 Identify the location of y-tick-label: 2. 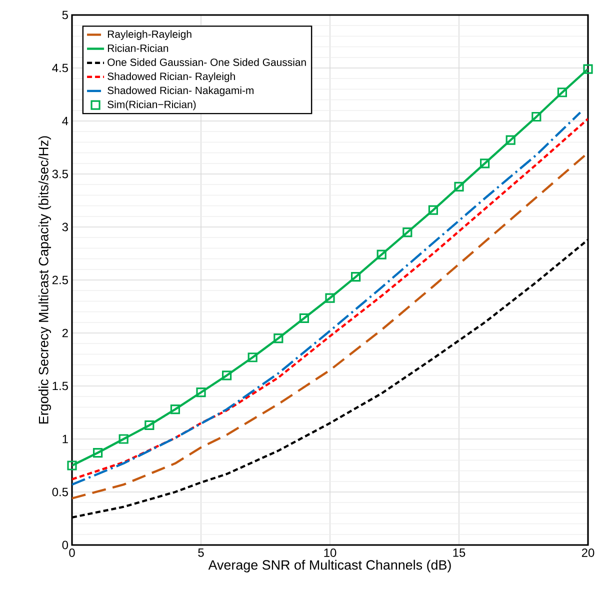
(65, 333).